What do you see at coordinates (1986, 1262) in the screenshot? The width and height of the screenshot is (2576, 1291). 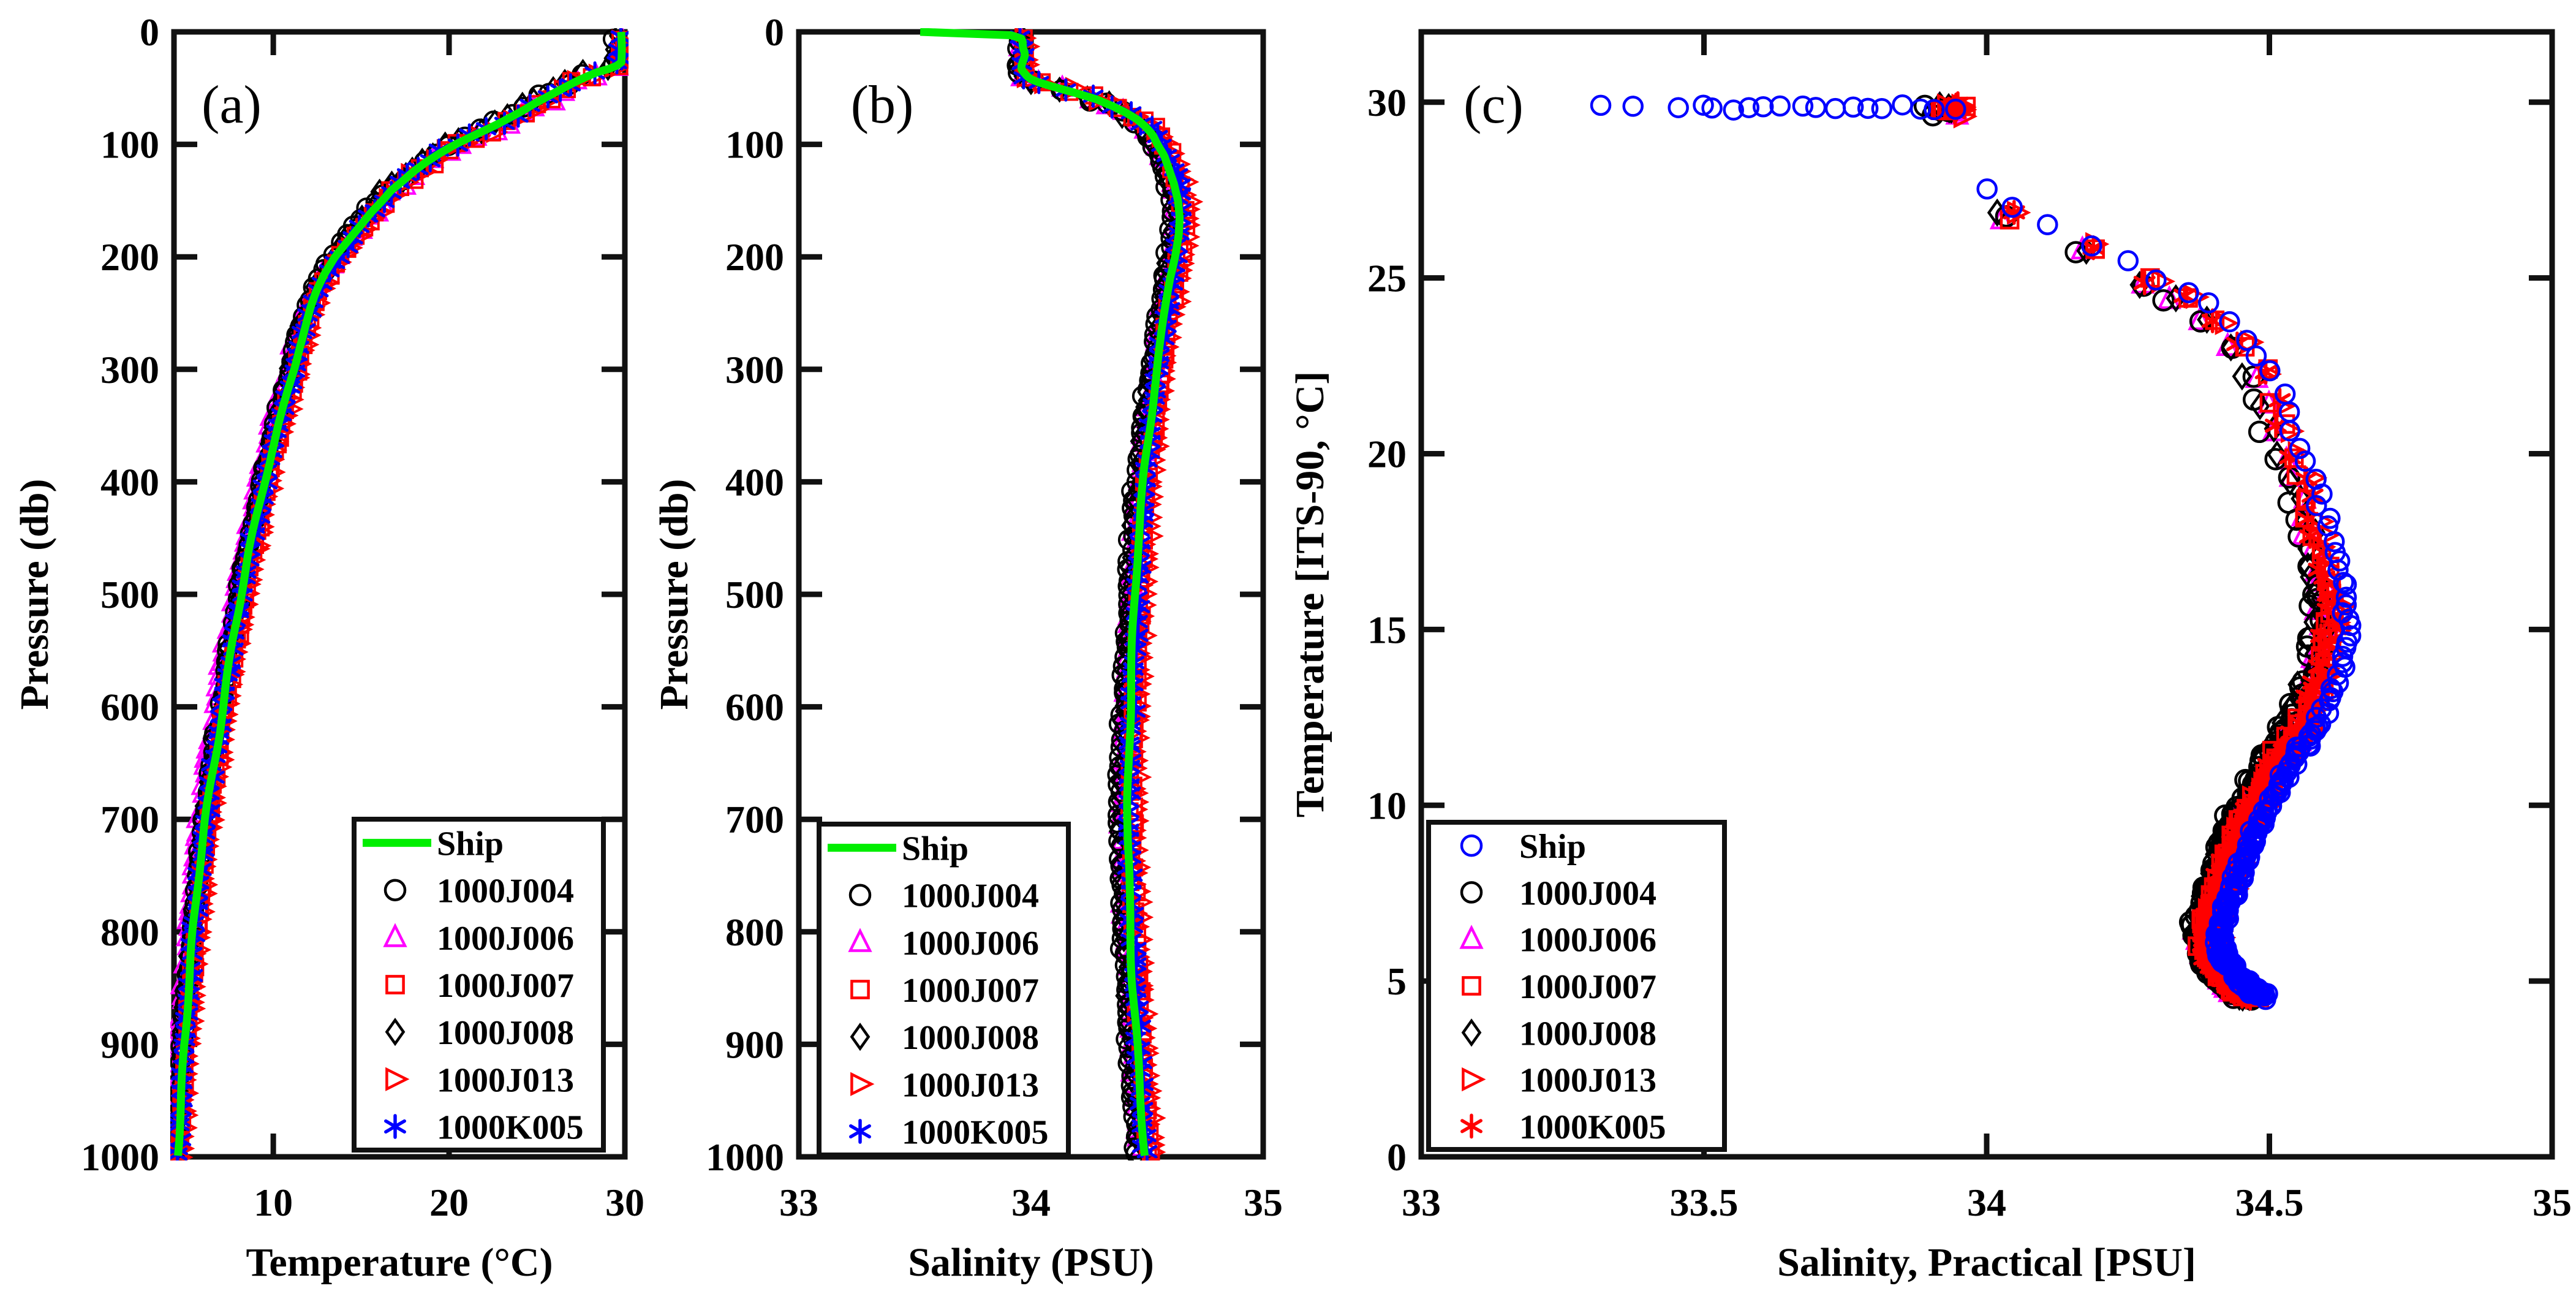 I see `panel-c-xaxis-label: Salinity, Practical [PSU]` at bounding box center [1986, 1262].